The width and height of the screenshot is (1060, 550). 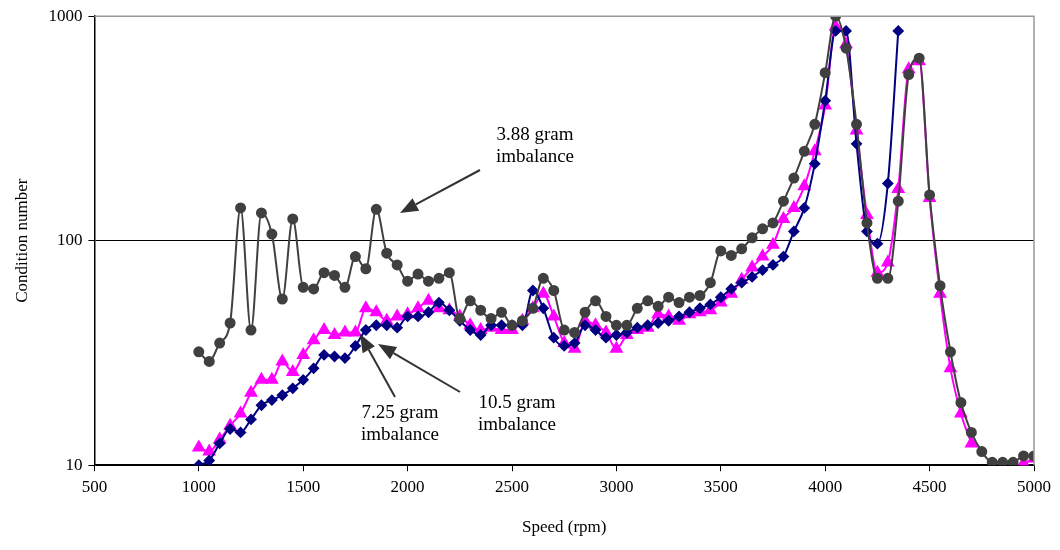 I want to click on annotation: 7.25 gram imbalance, so click(x=400, y=423).